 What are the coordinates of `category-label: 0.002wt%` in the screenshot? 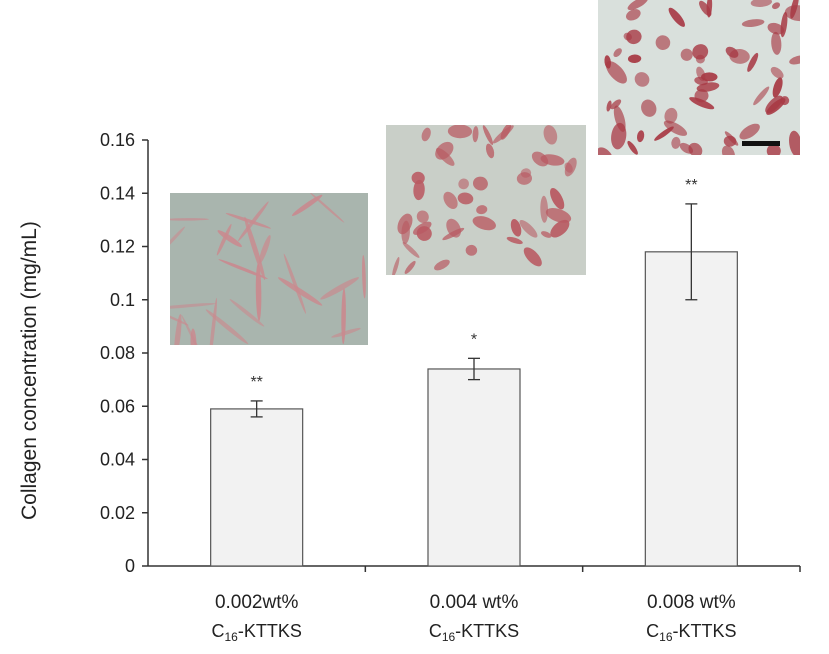 It's located at (257, 602).